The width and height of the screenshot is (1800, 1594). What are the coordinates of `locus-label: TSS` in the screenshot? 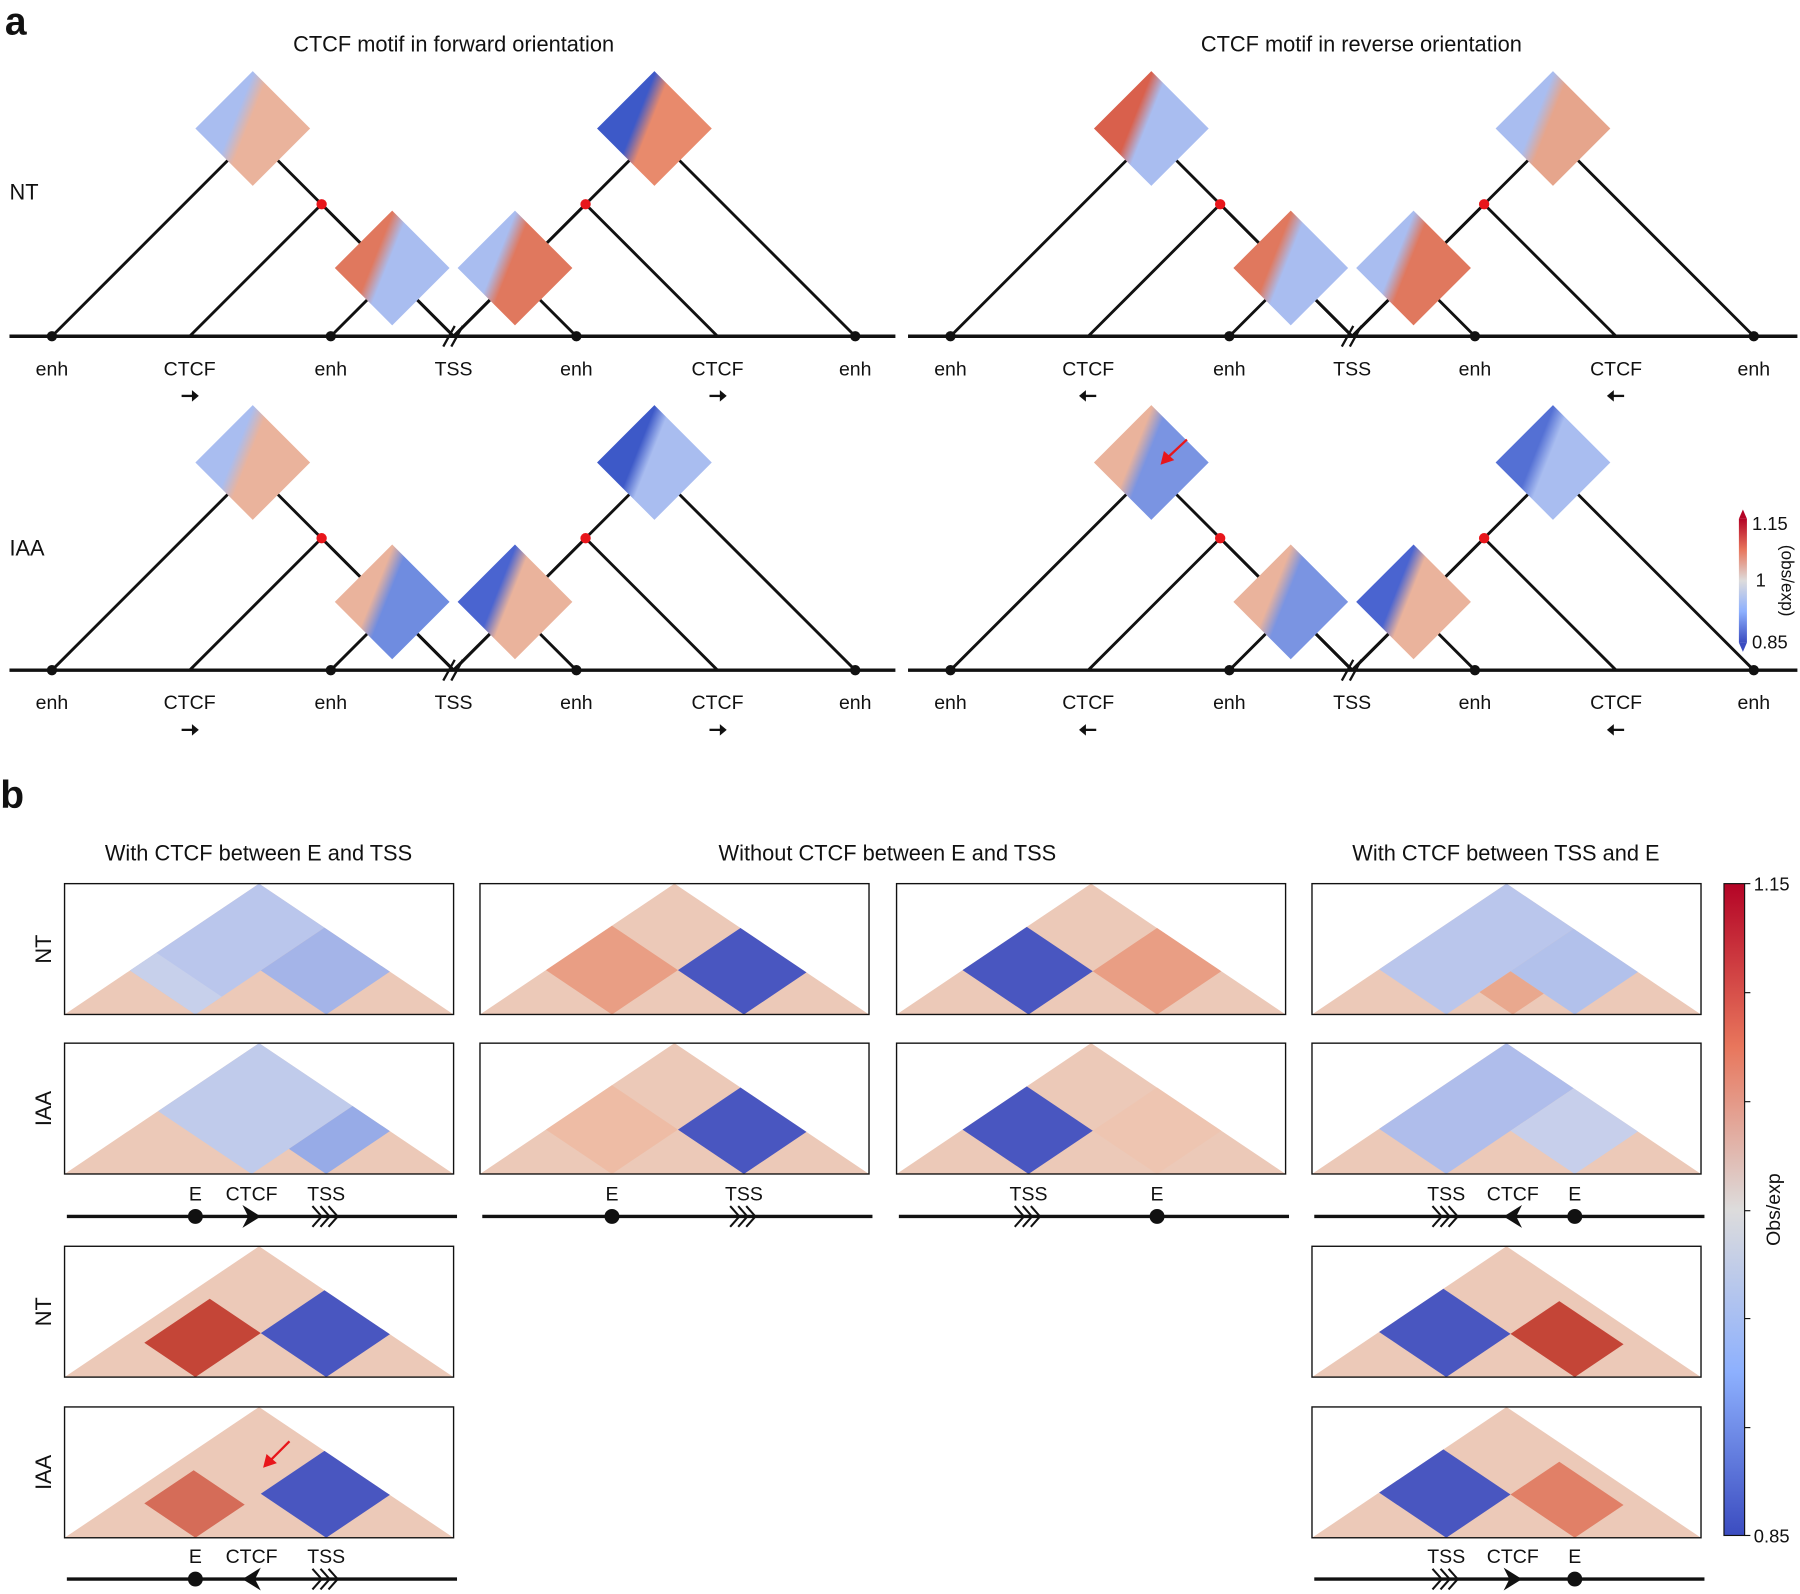 It's located at (1352, 369).